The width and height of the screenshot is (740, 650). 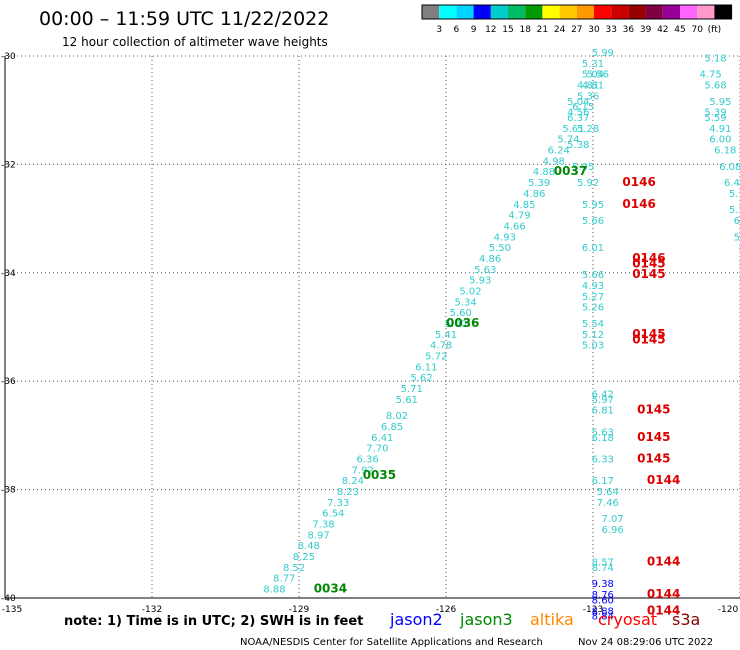 What do you see at coordinates (544, 619) in the screenshot?
I see `satellite-legend: jason2 jason3 altika cryosat s3a` at bounding box center [544, 619].